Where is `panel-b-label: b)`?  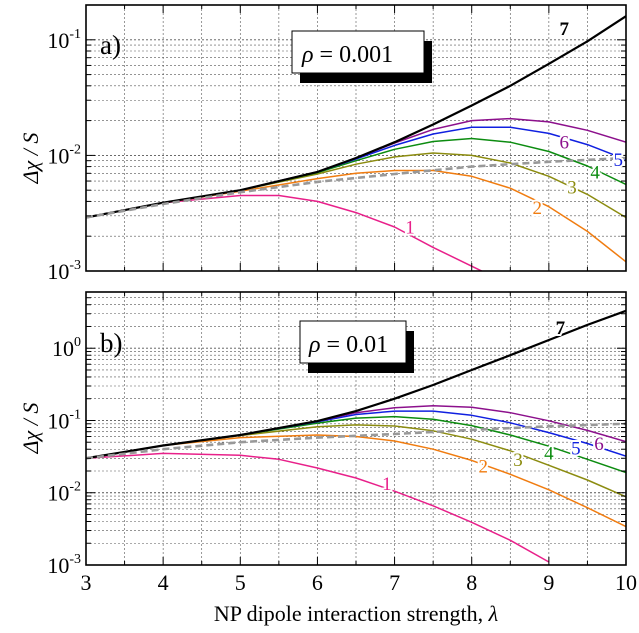
panel-b-label: b) is located at coordinates (111, 343).